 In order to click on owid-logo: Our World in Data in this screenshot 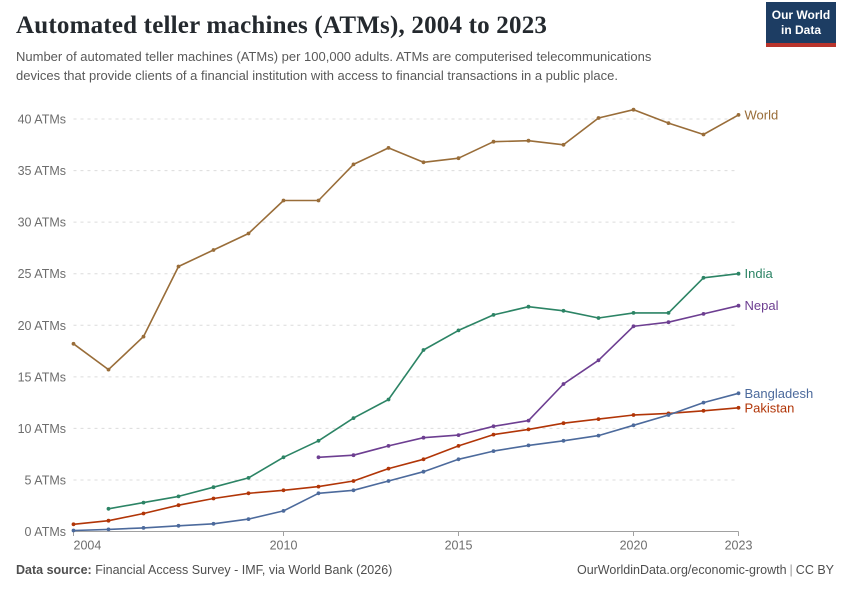, I will do `click(801, 24)`.